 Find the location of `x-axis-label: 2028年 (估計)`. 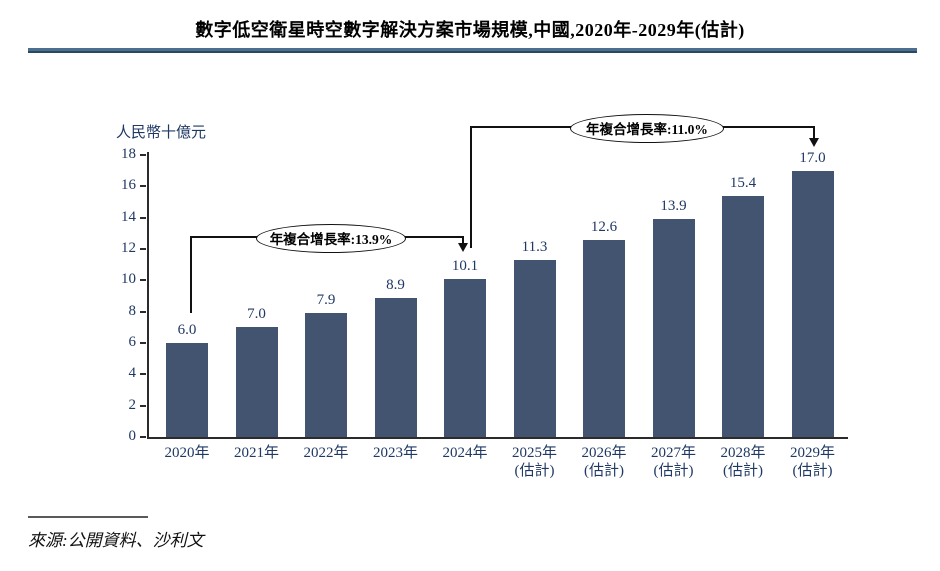

x-axis-label: 2028年 (估計) is located at coordinates (743, 462).